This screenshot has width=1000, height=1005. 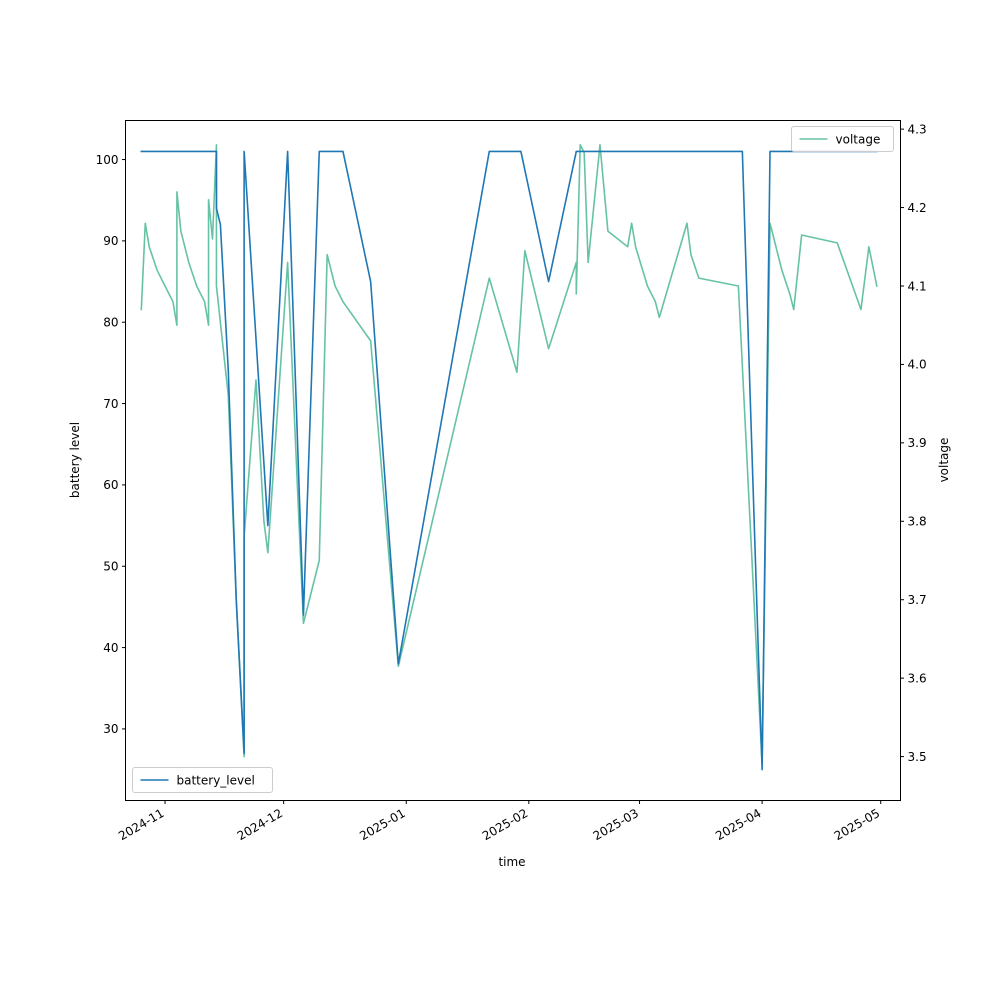 What do you see at coordinates (917, 522) in the screenshot?
I see `y-right-tick-label: 3.8` at bounding box center [917, 522].